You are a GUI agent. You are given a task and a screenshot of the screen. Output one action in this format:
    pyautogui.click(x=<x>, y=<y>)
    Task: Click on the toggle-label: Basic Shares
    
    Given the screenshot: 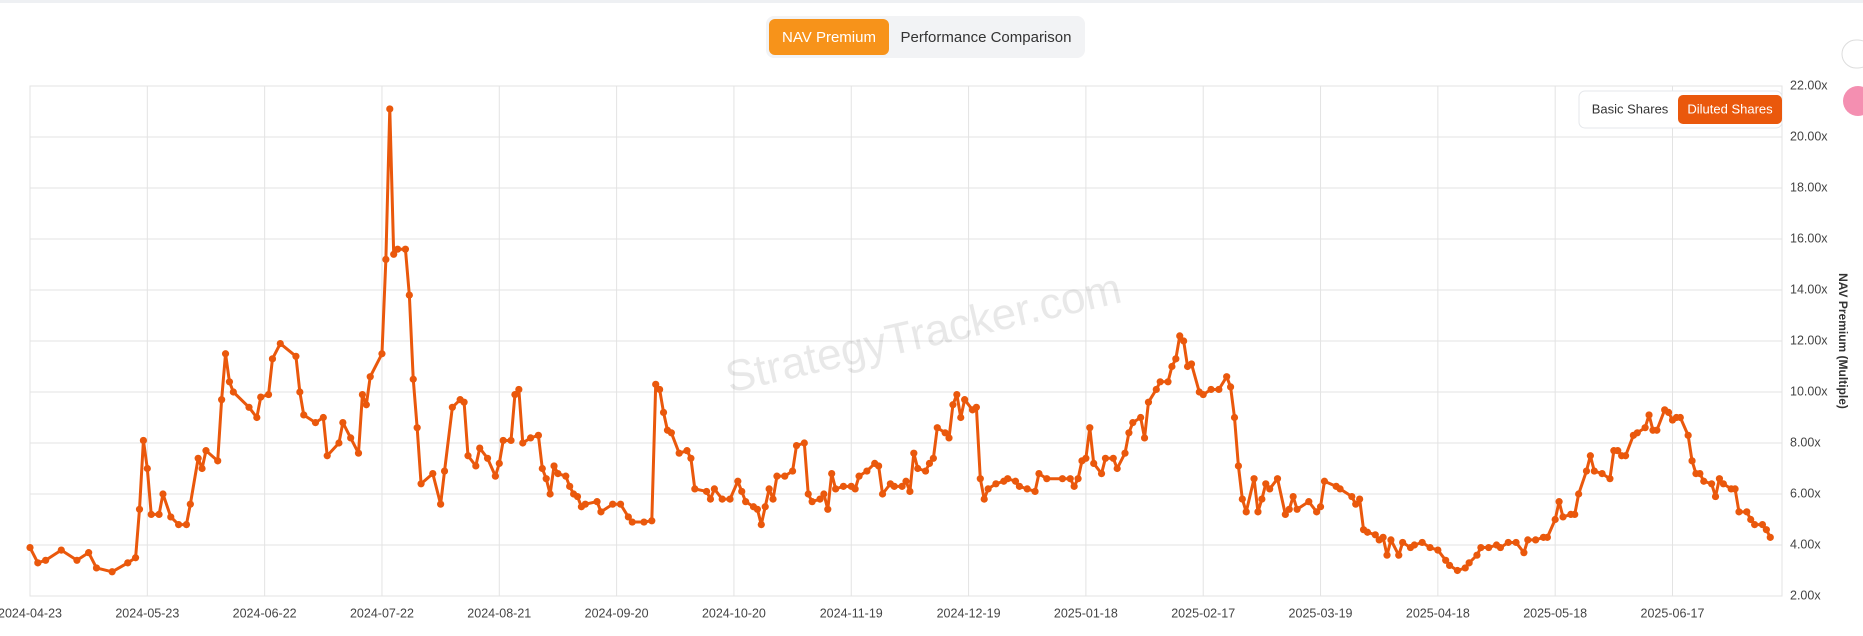 What is the action you would take?
    pyautogui.click(x=1630, y=108)
    